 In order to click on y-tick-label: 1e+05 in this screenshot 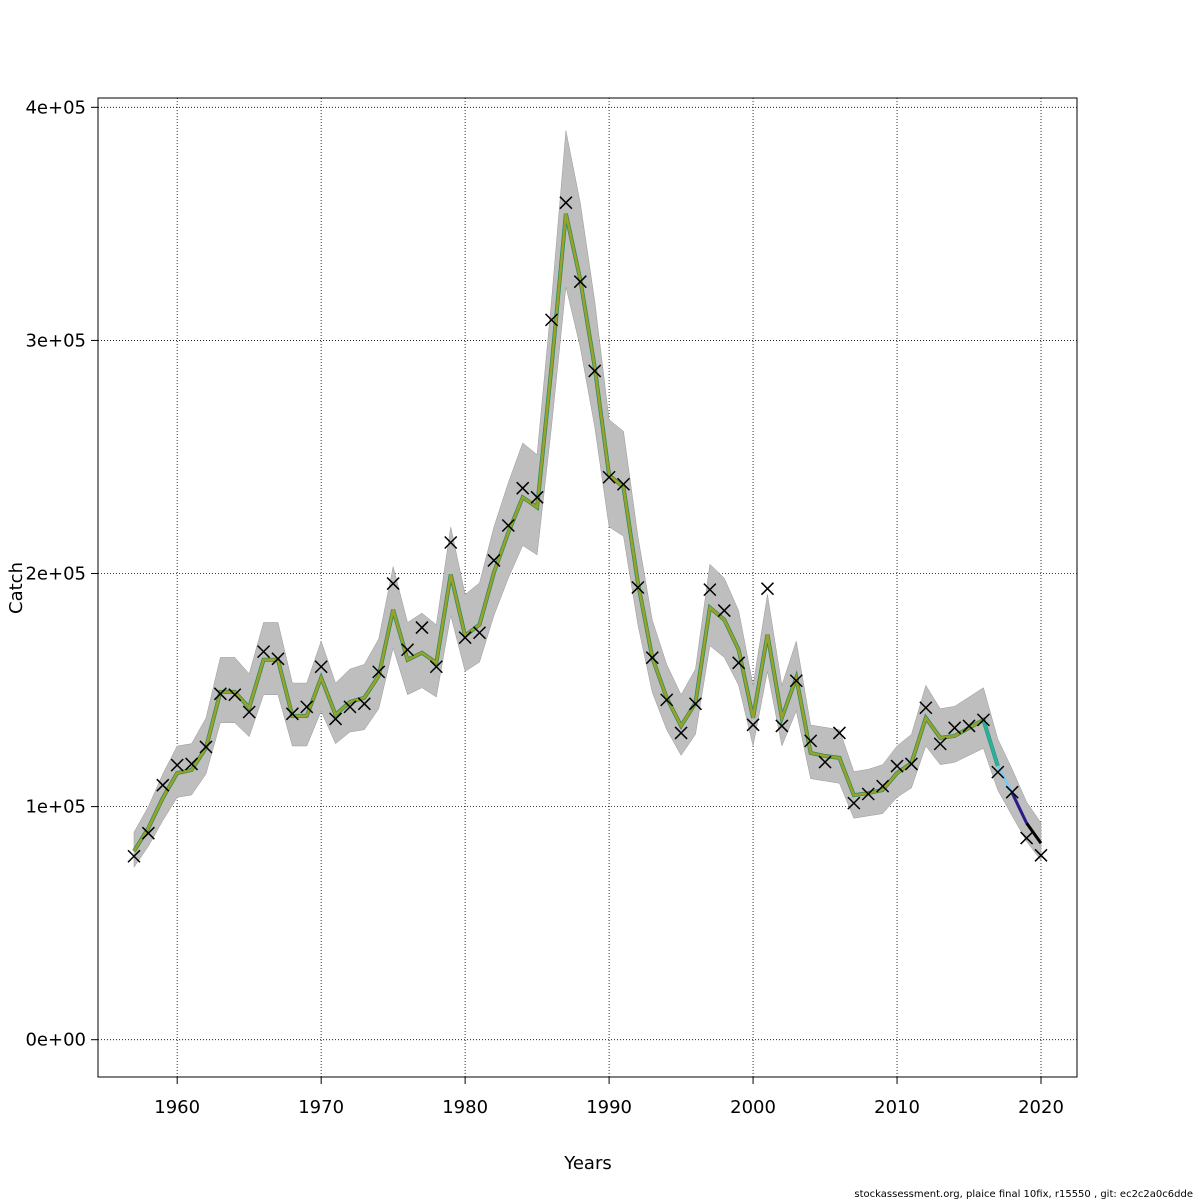, I will do `click(55, 807)`.